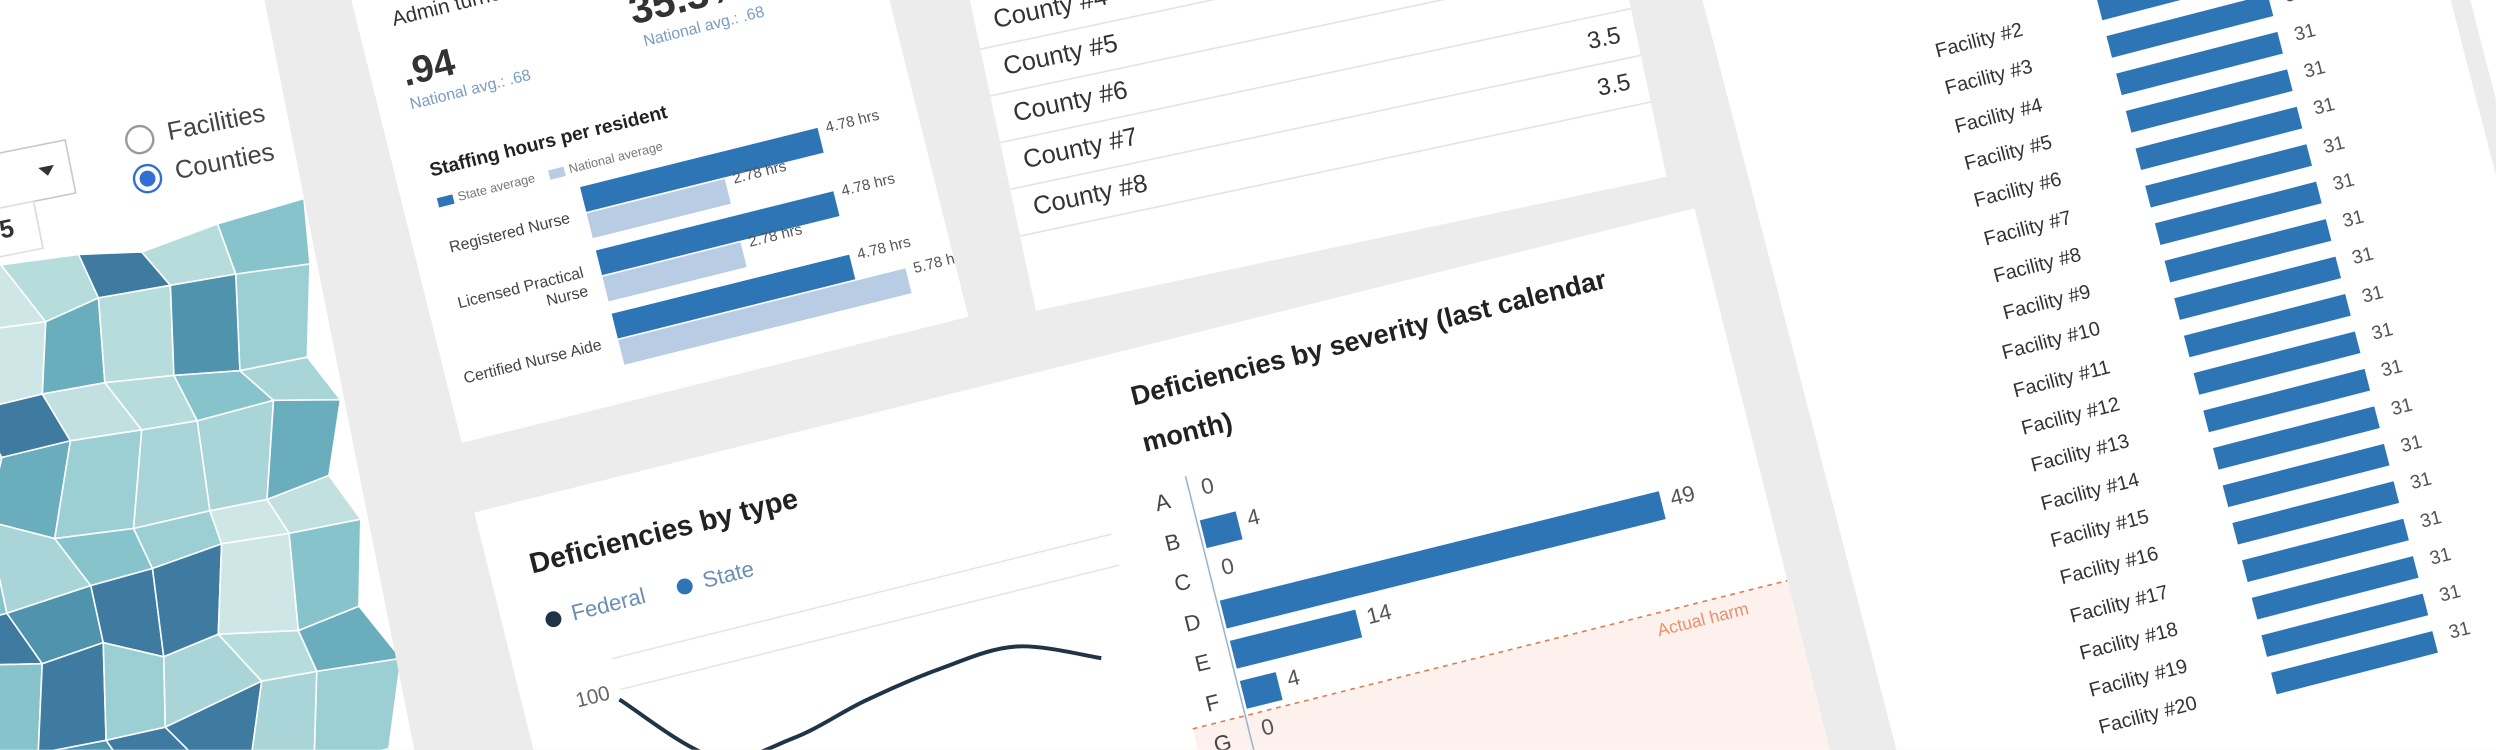  What do you see at coordinates (1490, 654) in the screenshot?
I see `harm-line` at bounding box center [1490, 654].